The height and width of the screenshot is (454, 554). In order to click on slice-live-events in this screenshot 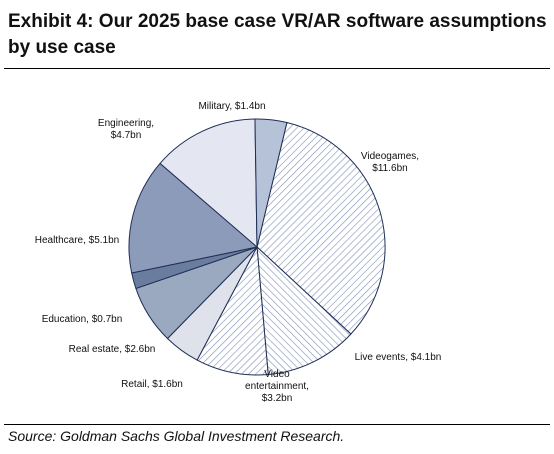, I will do `click(304, 310)`.